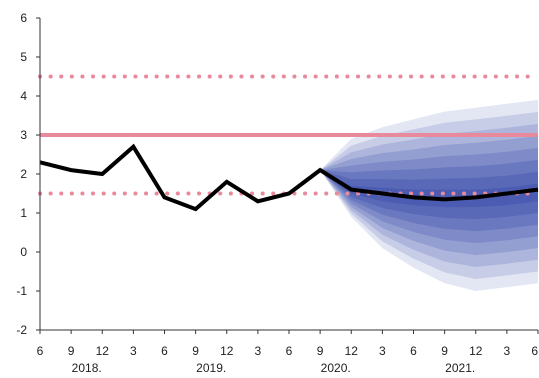 The image size is (539, 378). What do you see at coordinates (274, 368) in the screenshot?
I see `year-labels: 2018. 2019. 2020. 2021.` at bounding box center [274, 368].